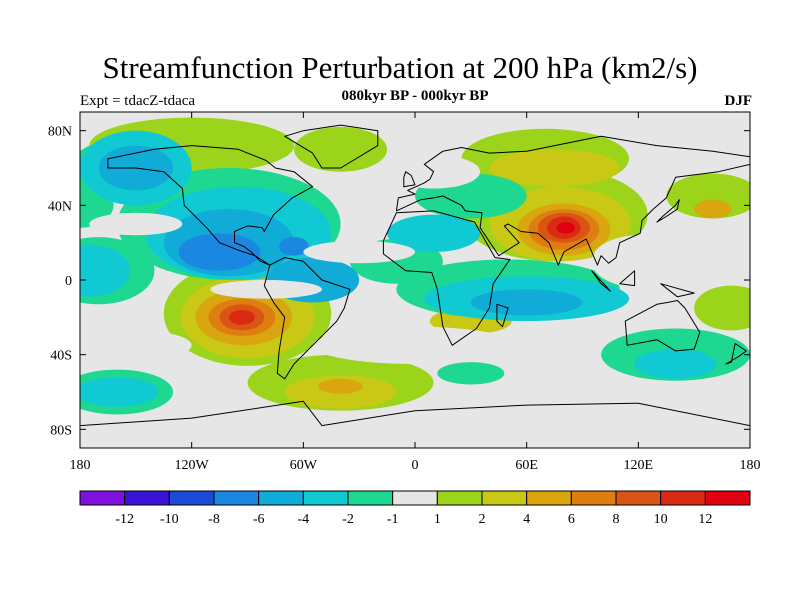 The width and height of the screenshot is (800, 600). I want to click on colorbar-level-label: 4, so click(526, 519).